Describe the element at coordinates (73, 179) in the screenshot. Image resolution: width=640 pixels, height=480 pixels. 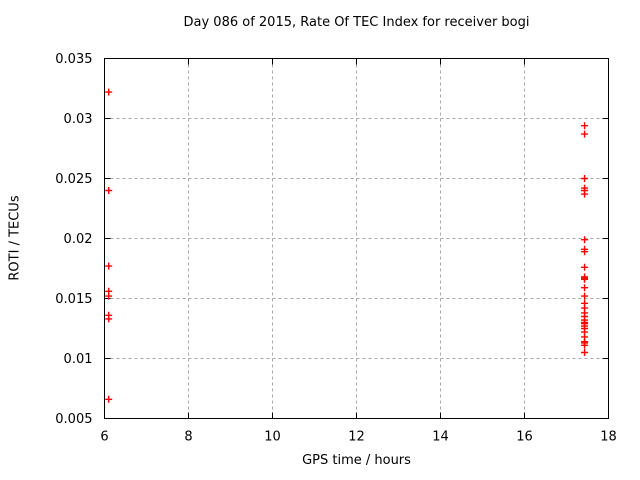
I see `y-tick-label: 0.025` at that location.